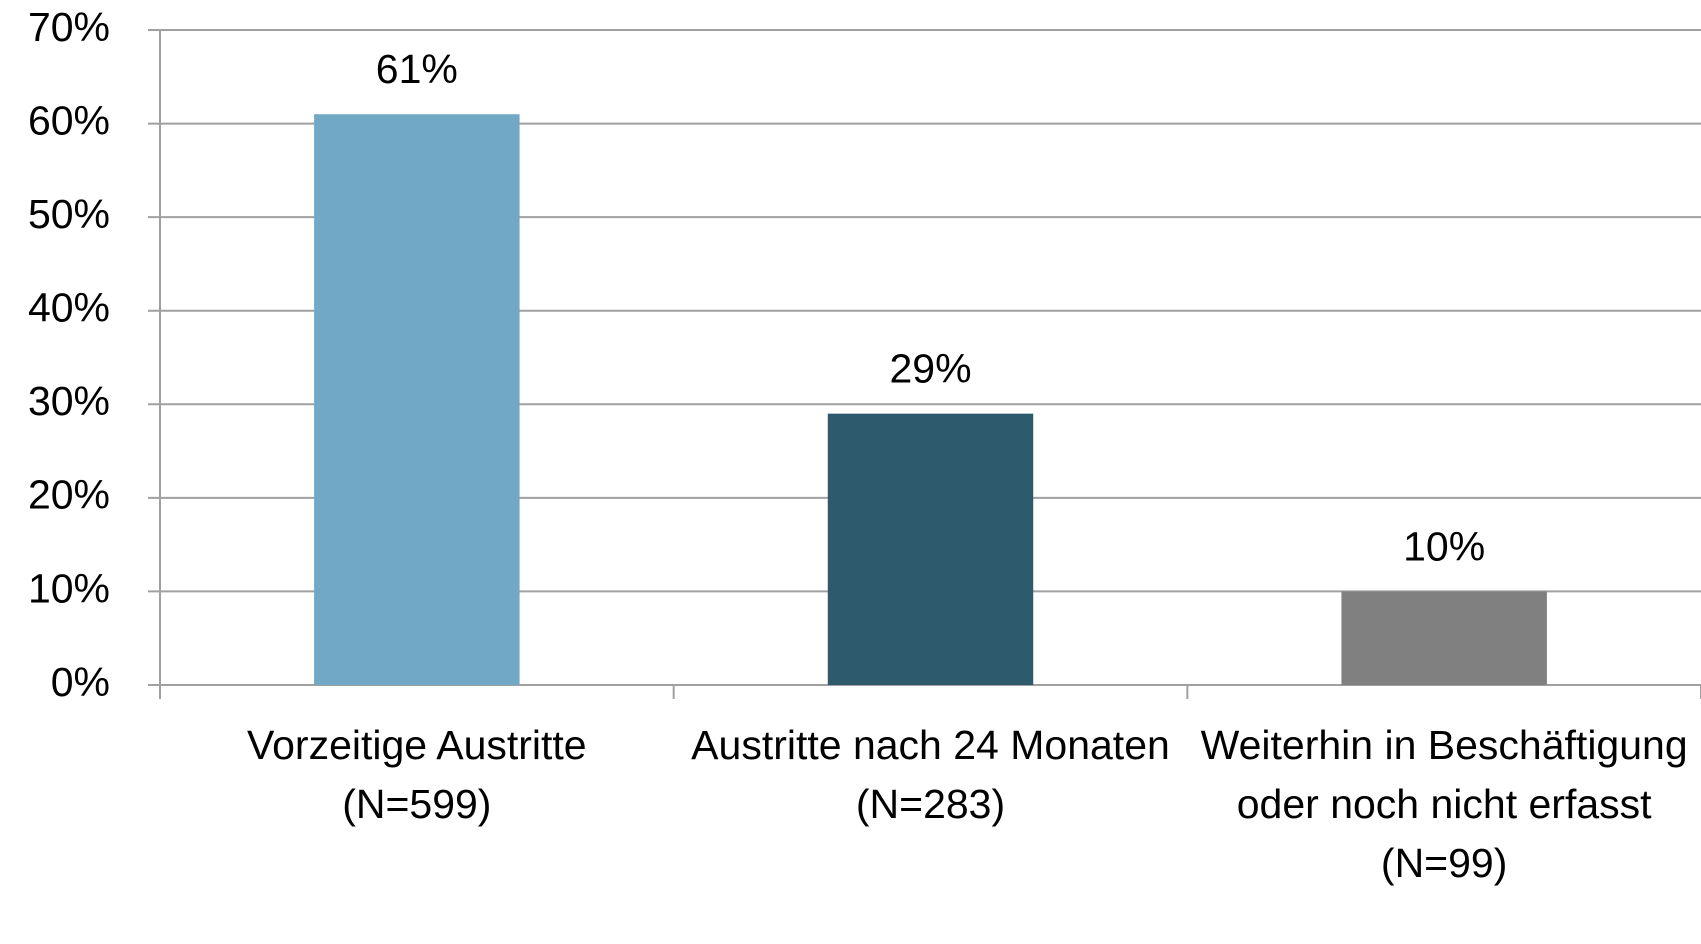 The image size is (1701, 944). I want to click on value-label: 61%, so click(417, 69).